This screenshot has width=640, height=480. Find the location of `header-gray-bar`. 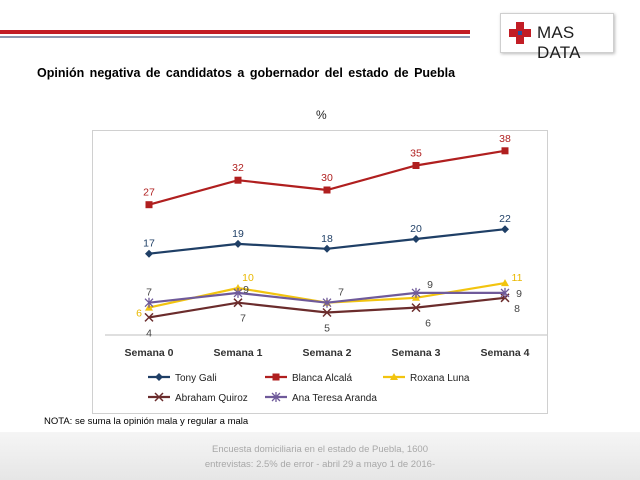

header-gray-bar is located at coordinates (235, 37).